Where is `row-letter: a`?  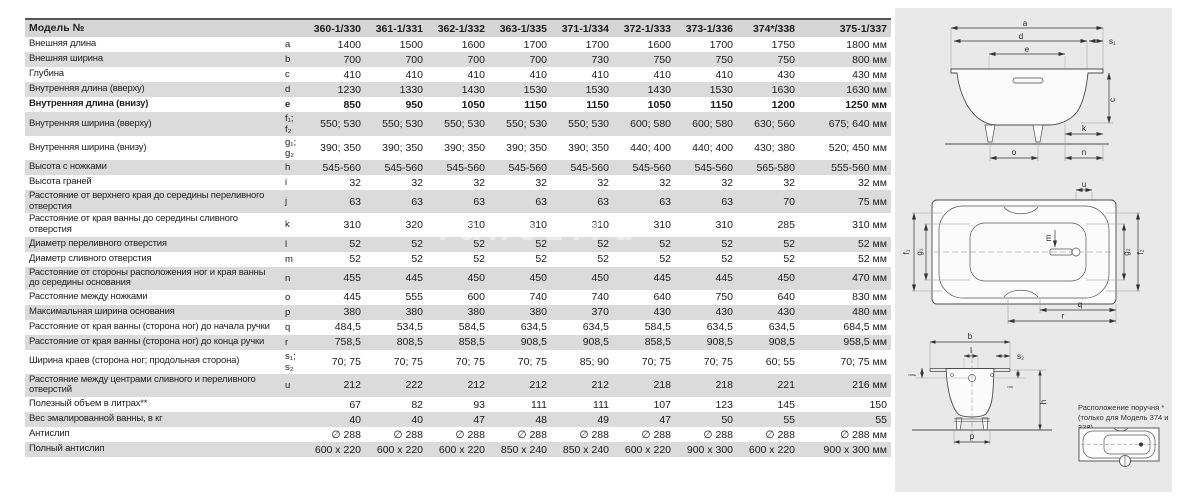 row-letter: a is located at coordinates (288, 44).